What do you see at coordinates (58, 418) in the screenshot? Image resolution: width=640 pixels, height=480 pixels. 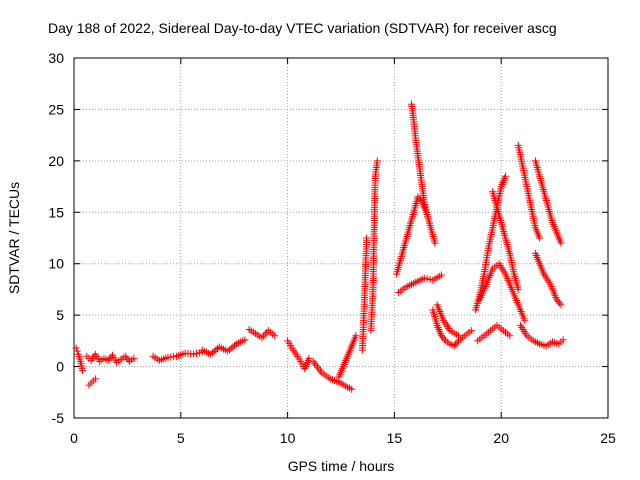 I see `y-tick-label: -5` at bounding box center [58, 418].